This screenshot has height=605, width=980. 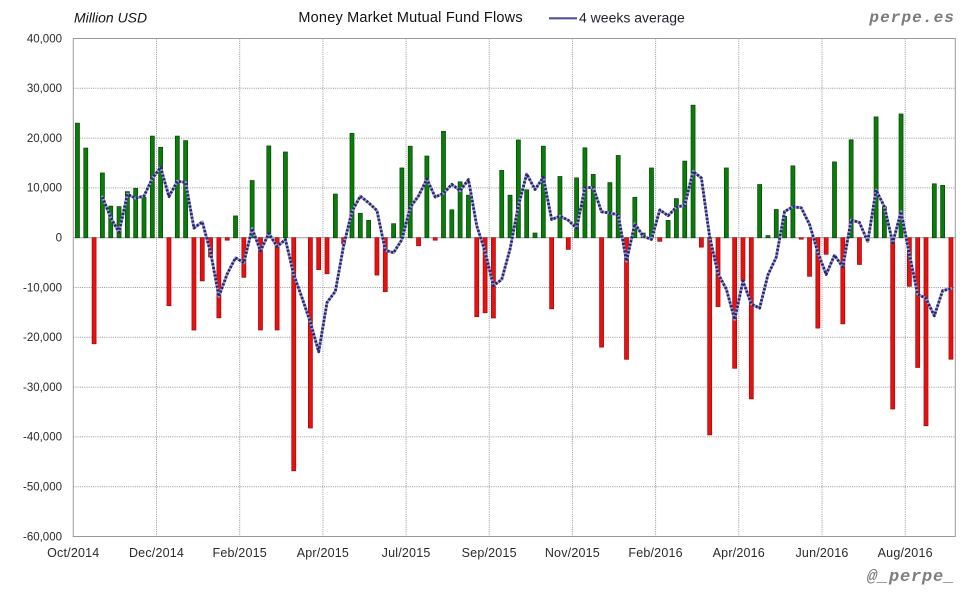 I want to click on svg-text: -30,000, so click(x=42, y=388).